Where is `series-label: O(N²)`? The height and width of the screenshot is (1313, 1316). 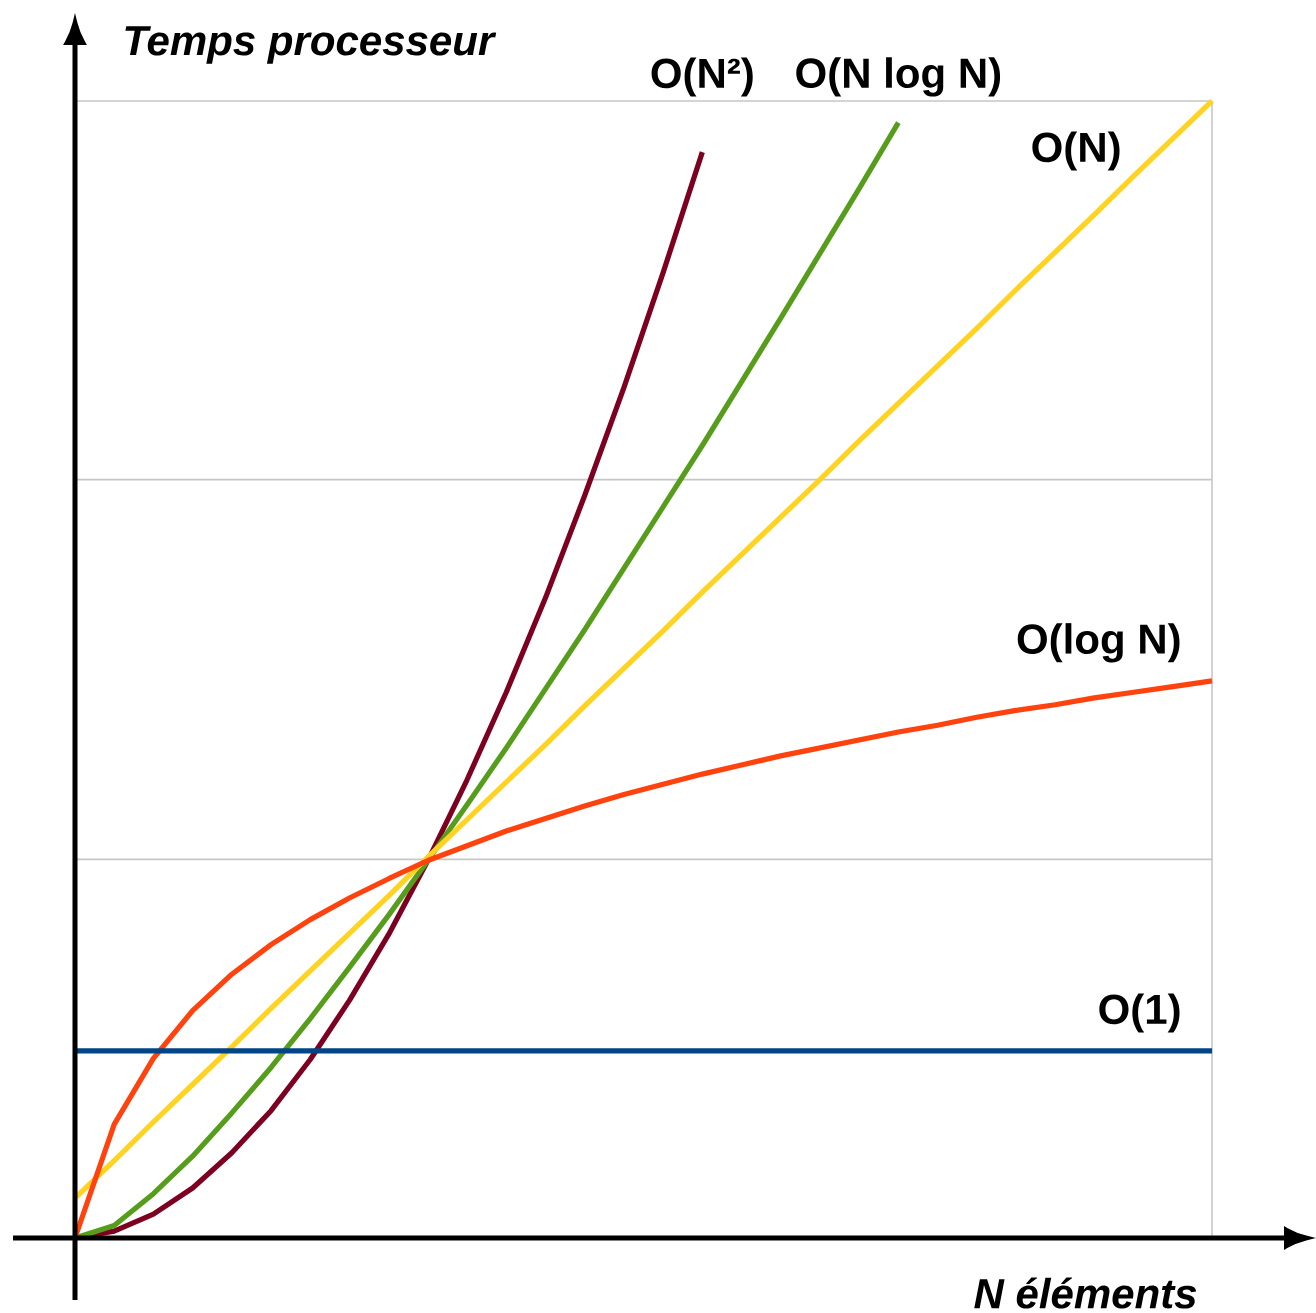
series-label: O(N²) is located at coordinates (702, 77).